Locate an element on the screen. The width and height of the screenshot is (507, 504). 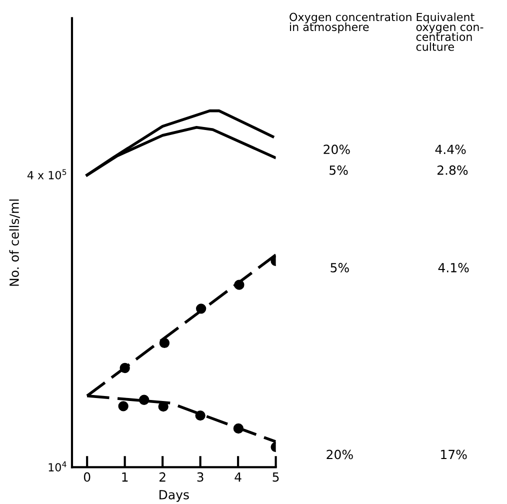
x-tick-label: 1 is located at coordinates (125, 477).